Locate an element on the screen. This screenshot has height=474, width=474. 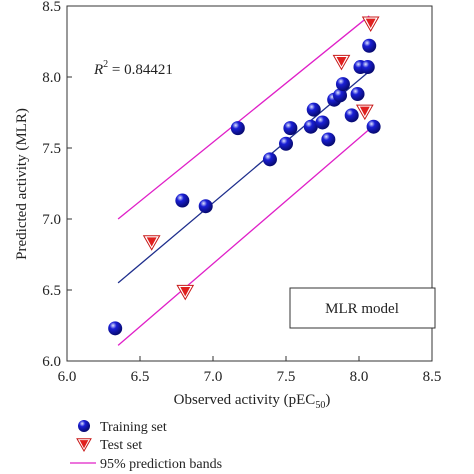
x-tick-label: 6.5 is located at coordinates (140, 377).